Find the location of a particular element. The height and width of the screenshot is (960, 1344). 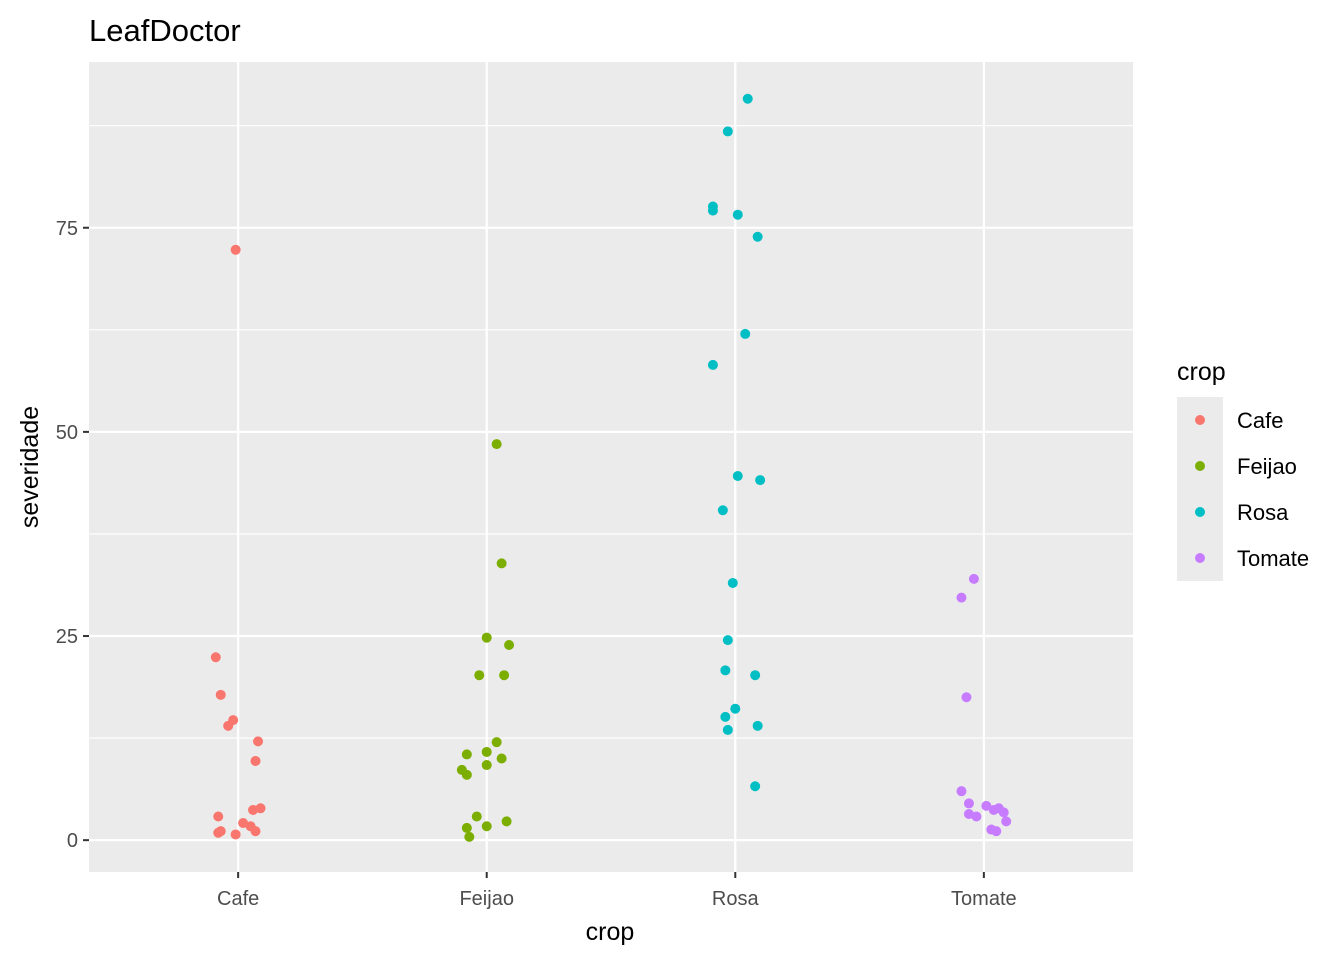

y-tick-label: 25 is located at coordinates (67, 637).